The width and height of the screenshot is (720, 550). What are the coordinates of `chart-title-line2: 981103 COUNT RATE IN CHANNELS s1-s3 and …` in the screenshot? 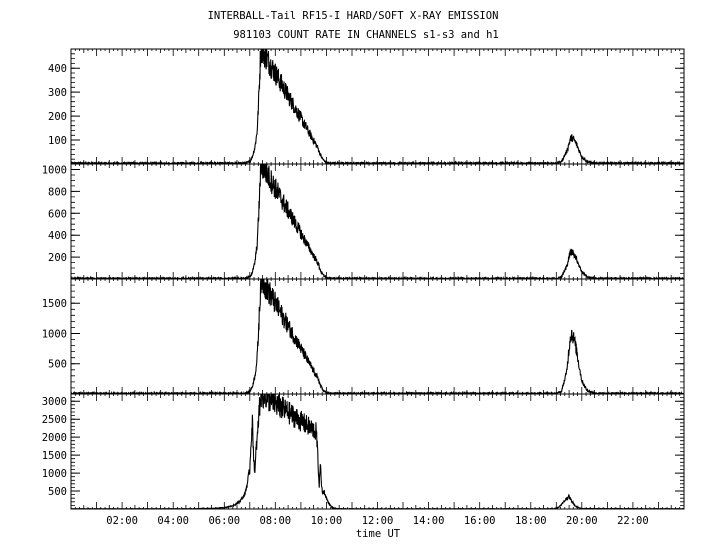 It's located at (366, 35).